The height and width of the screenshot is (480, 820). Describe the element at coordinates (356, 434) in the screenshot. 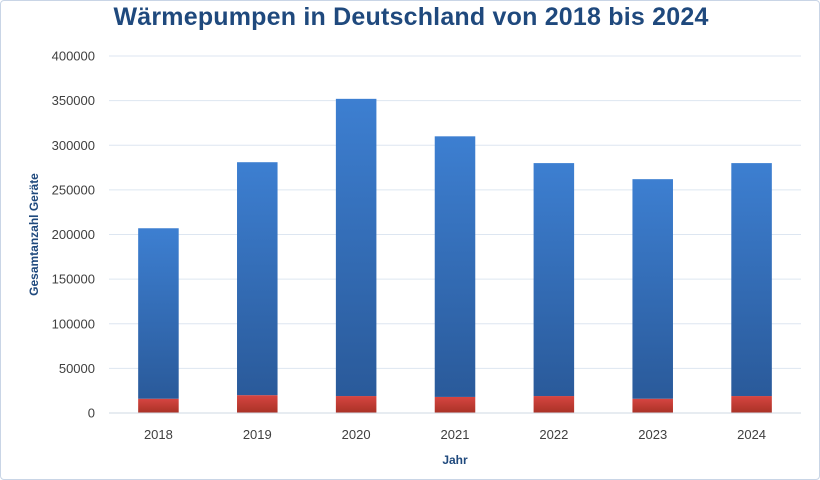

I see `x-tick-label: 2020` at that location.